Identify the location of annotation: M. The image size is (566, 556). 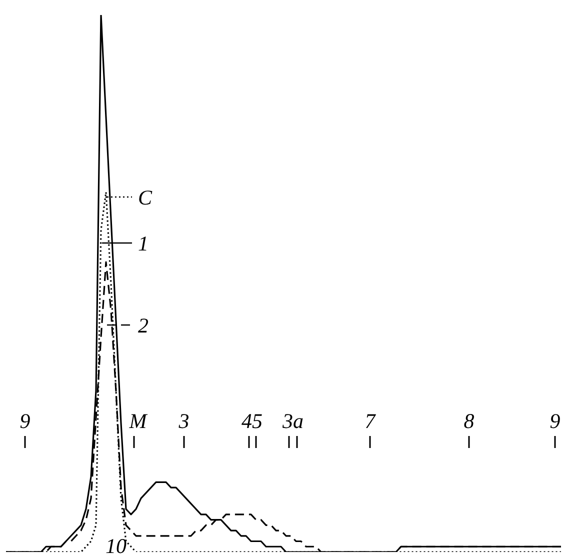
(138, 421).